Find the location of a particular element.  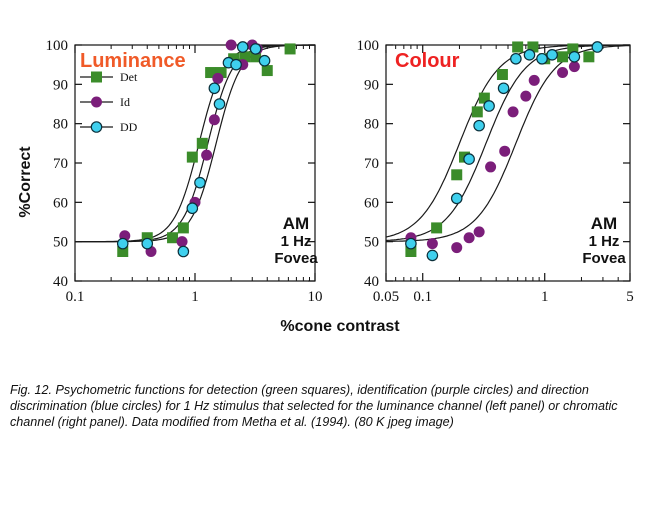

x-tick-label: 0.05 is located at coordinates (386, 297).